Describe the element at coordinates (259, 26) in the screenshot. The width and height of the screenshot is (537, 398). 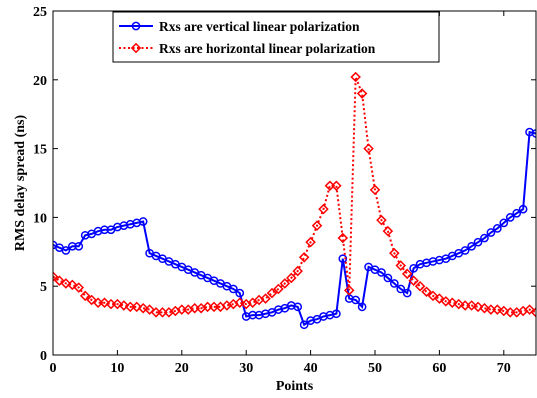
I see `legend-label: Rxs are vertical linear polarization` at that location.